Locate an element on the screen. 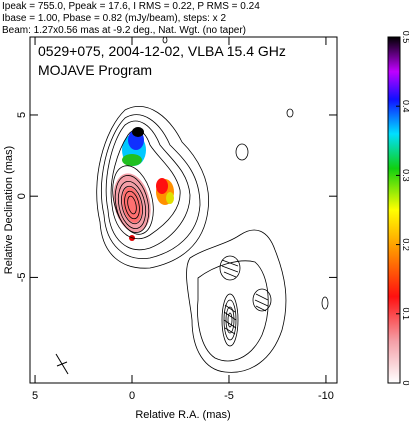 This screenshot has height=424, width=409. colorbar-tick-label: 0.2 is located at coordinates (405, 244).